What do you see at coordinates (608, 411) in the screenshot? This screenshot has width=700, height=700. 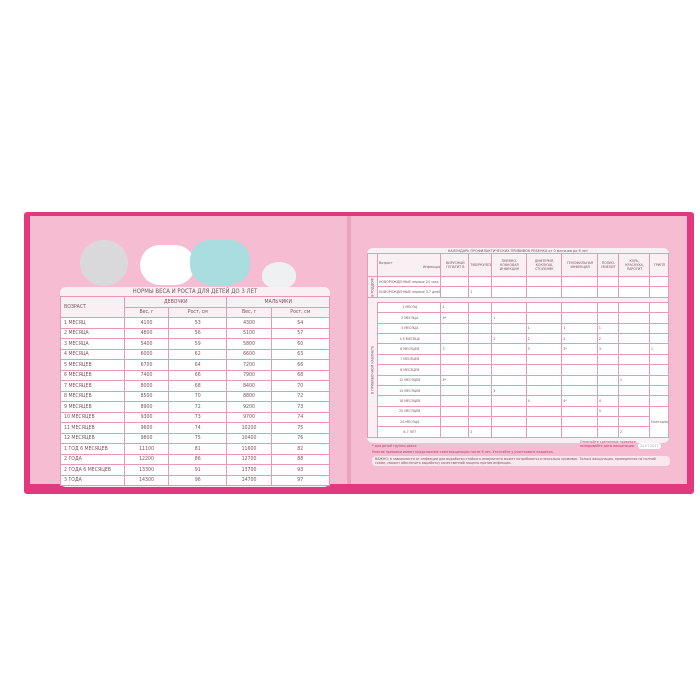 I see `vaccine-mark-cell: 5` at bounding box center [608, 411].